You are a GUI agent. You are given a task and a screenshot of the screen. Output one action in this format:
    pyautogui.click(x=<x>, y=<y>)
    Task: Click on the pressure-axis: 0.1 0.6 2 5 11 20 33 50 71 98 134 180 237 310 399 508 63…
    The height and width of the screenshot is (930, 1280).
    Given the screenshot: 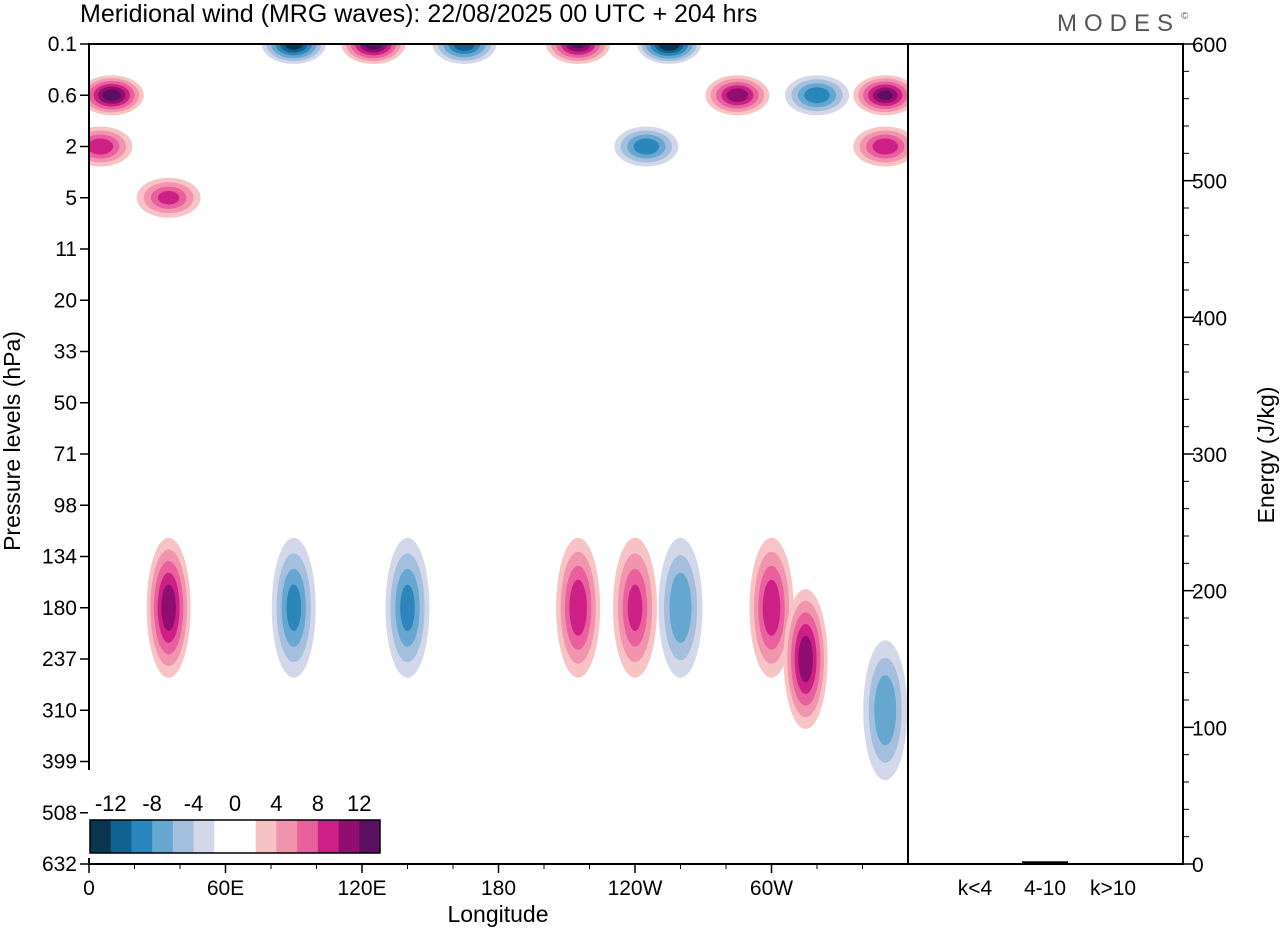 What is the action you would take?
    pyautogui.click(x=65, y=454)
    